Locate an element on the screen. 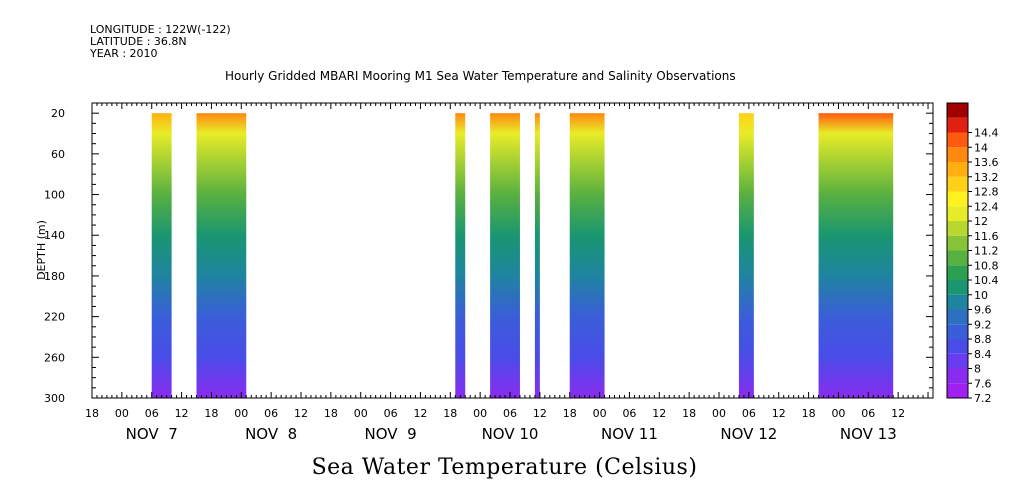 The height and width of the screenshot is (504, 1009). y-tick-label: 100 is located at coordinates (54, 195).